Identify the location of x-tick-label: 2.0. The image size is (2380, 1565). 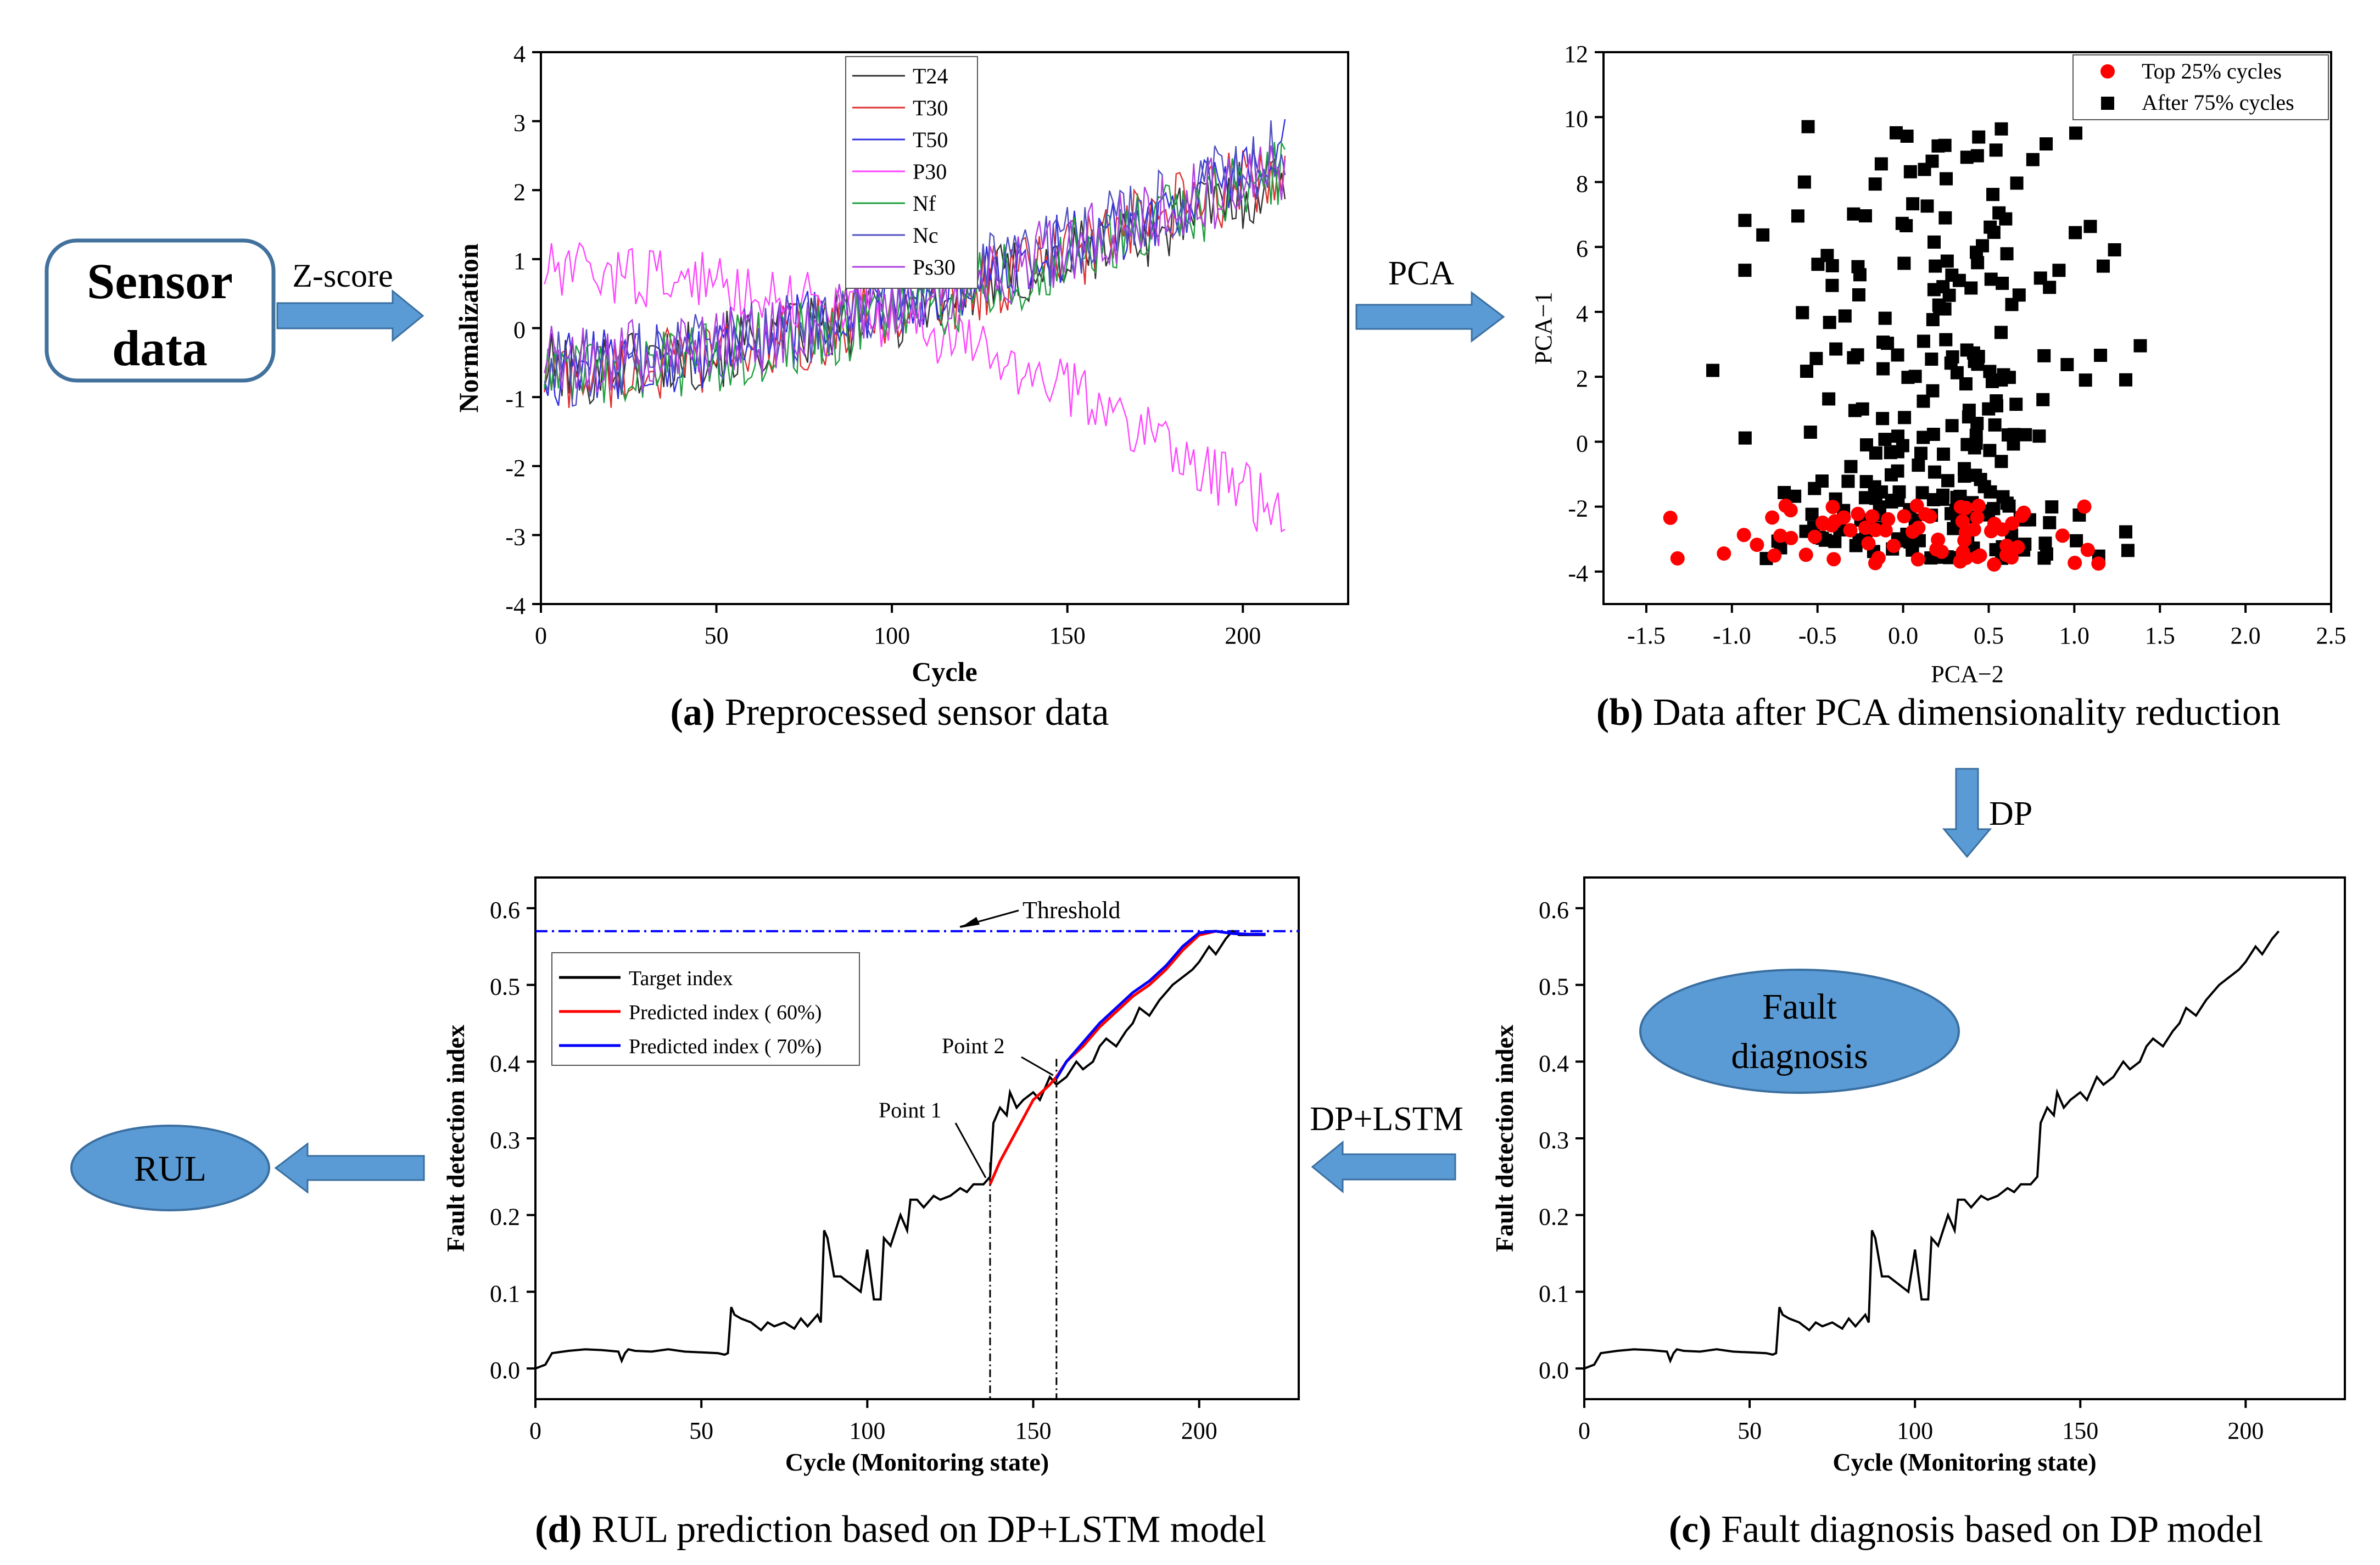
(2246, 635).